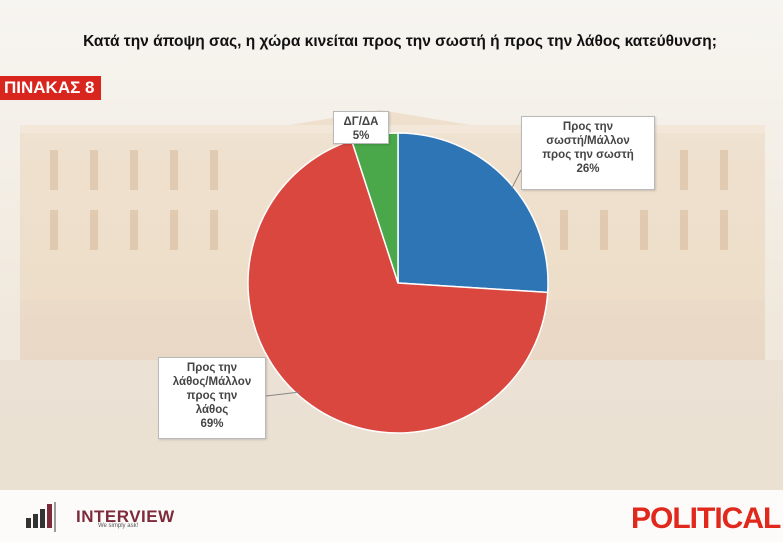 The width and height of the screenshot is (783, 542). Describe the element at coordinates (212, 382) in the screenshot. I see `slice-label-text: λάθος/Μάλλον` at that location.